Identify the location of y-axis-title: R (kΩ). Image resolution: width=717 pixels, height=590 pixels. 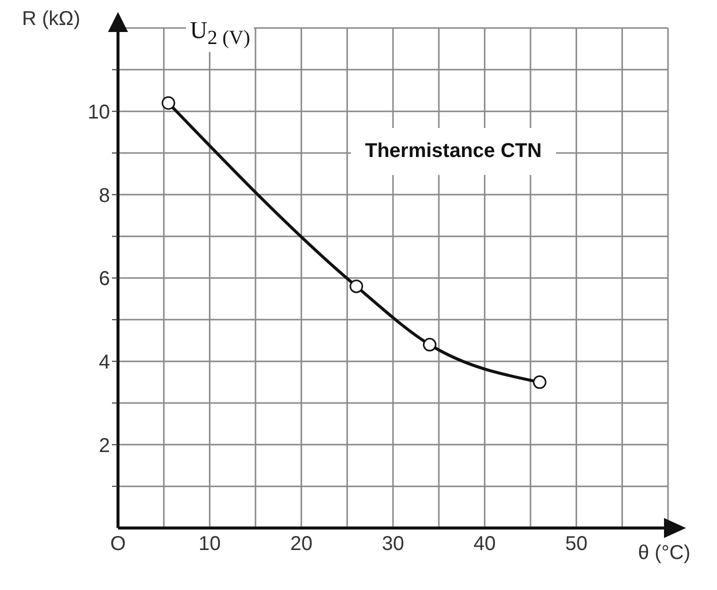
(51, 19).